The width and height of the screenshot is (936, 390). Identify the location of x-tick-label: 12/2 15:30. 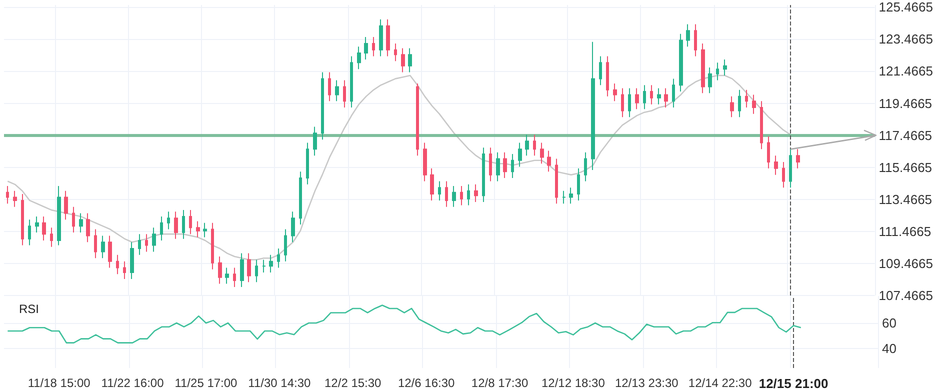
(353, 383).